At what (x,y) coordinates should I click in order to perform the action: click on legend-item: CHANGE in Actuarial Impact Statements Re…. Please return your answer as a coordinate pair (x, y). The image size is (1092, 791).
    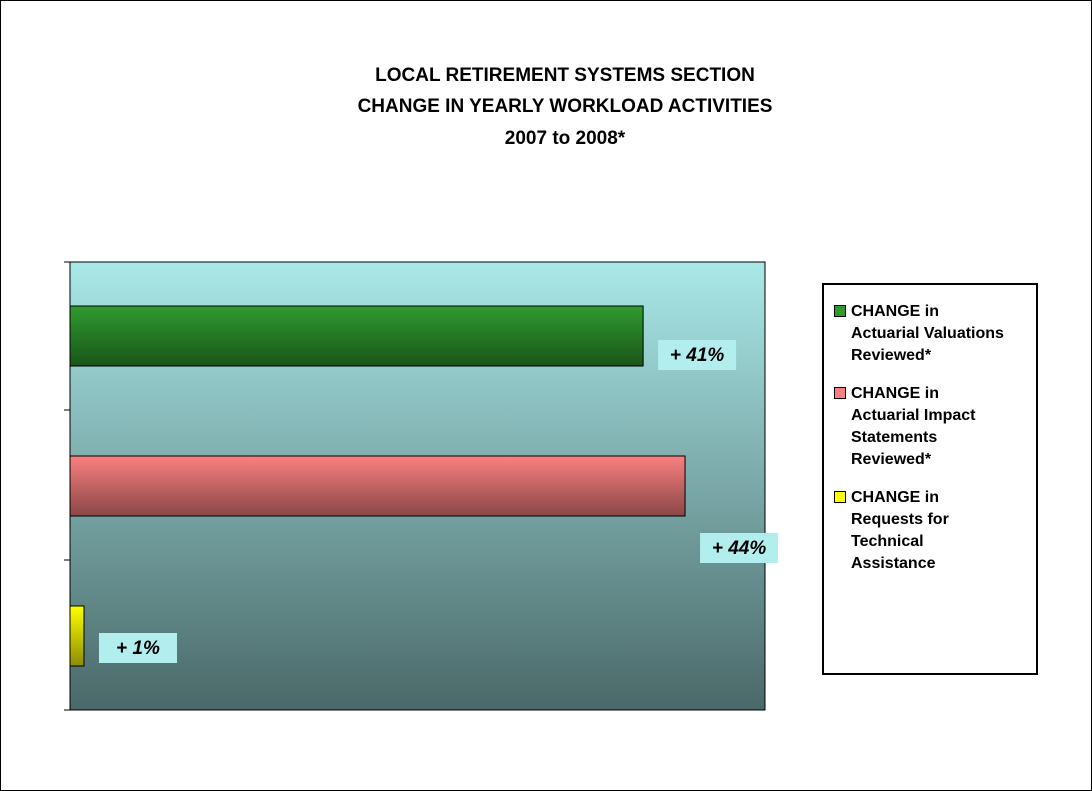
    Looking at the image, I should click on (935, 427).